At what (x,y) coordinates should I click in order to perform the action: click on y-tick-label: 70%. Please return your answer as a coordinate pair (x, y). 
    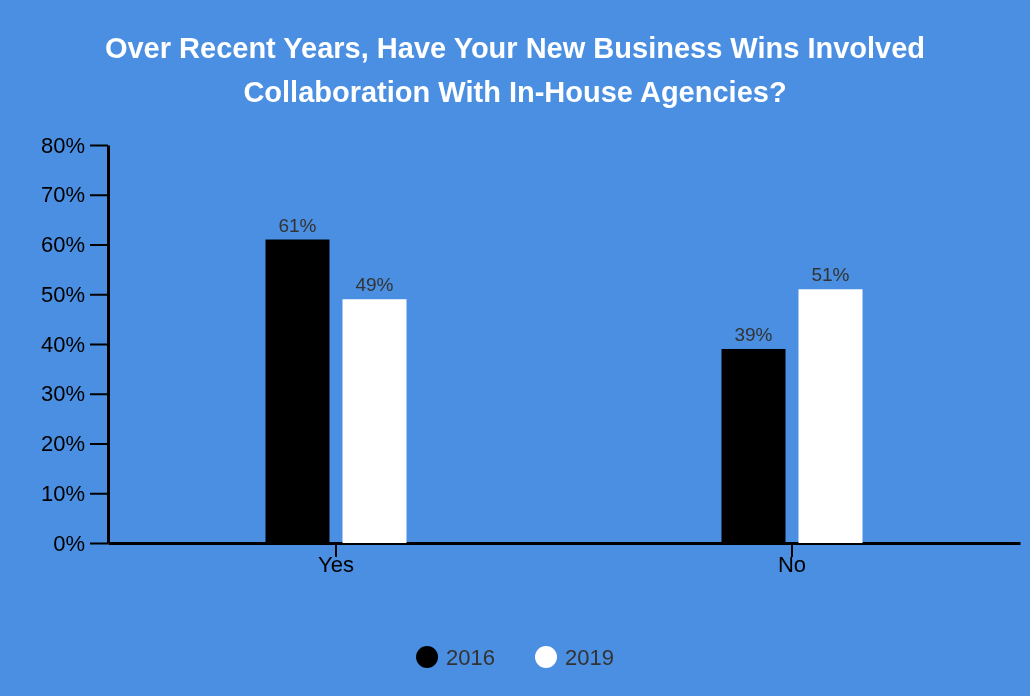
    Looking at the image, I should click on (62, 195).